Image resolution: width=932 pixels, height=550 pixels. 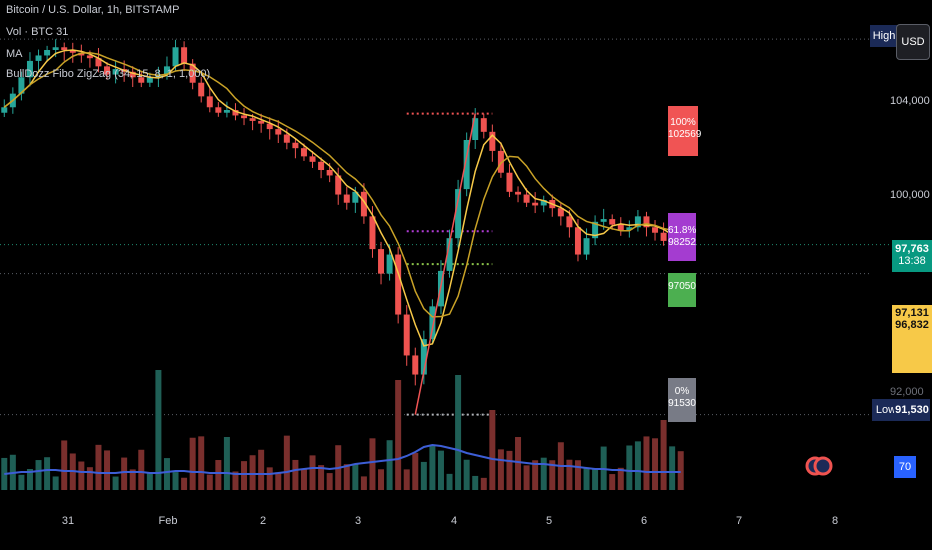 What do you see at coordinates (682, 230) in the screenshot?
I see `fib-tag-618-pct: 61.8%` at bounding box center [682, 230].